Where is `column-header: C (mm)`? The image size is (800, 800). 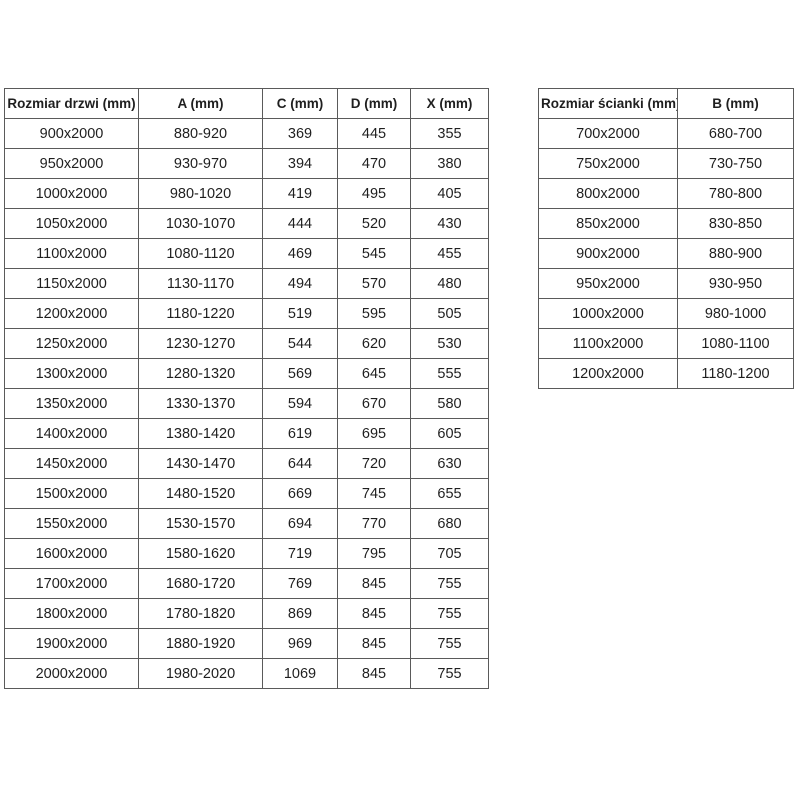 column-header: C (mm) is located at coordinates (300, 103).